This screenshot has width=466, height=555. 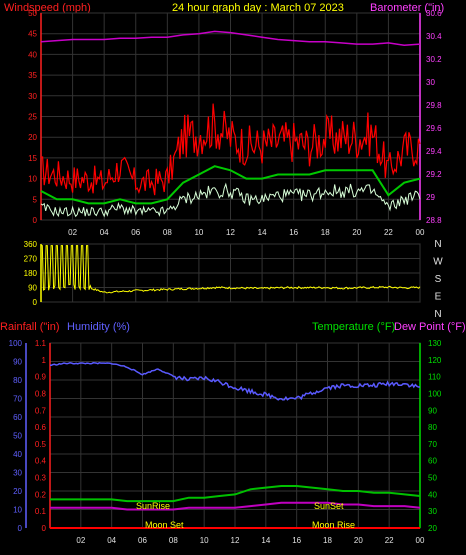 What do you see at coordinates (44, 528) in the screenshot?
I see `rainfall-y-tick-label: 0` at bounding box center [44, 528].